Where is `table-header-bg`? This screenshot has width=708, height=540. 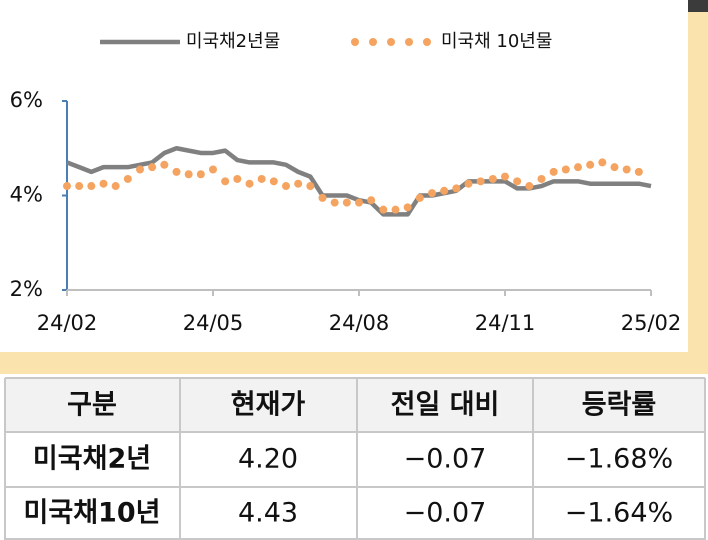
table-header-bg is located at coordinates (355, 405).